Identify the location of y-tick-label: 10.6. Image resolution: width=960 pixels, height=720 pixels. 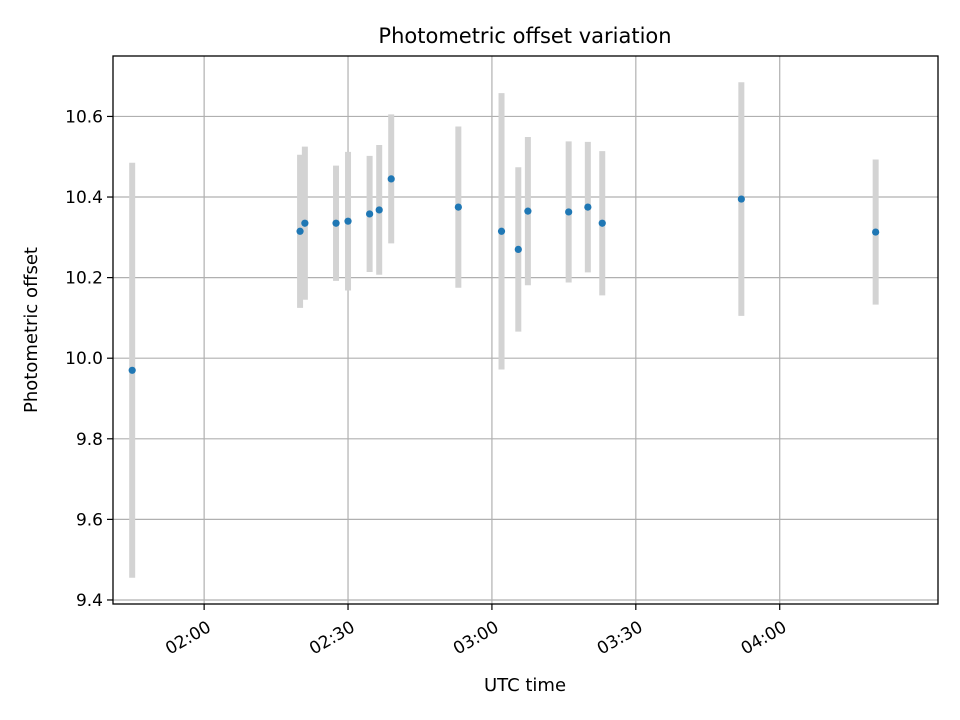
(84, 117).